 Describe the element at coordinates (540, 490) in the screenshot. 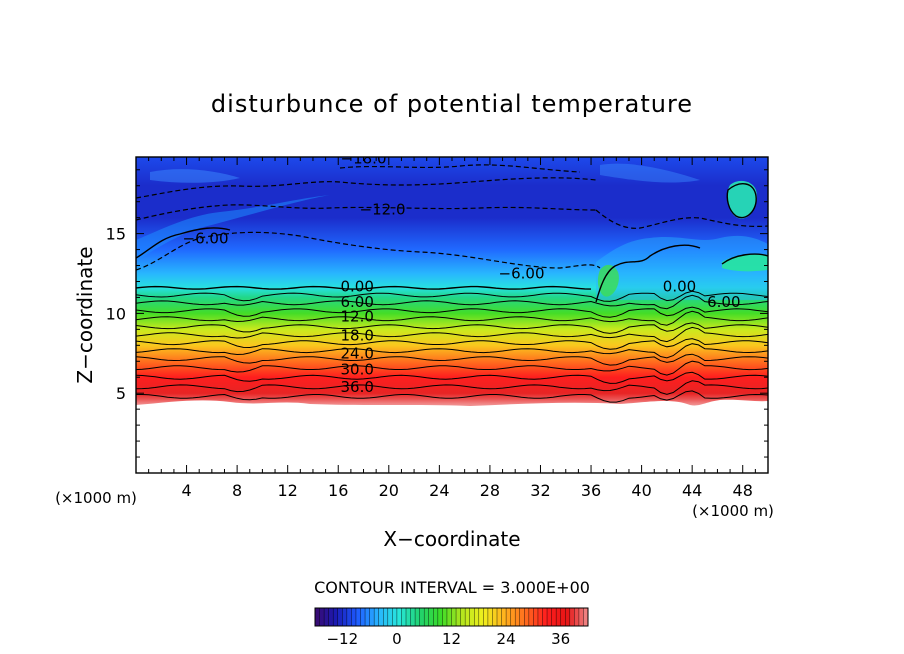

I see `x-tick-label: 32` at that location.